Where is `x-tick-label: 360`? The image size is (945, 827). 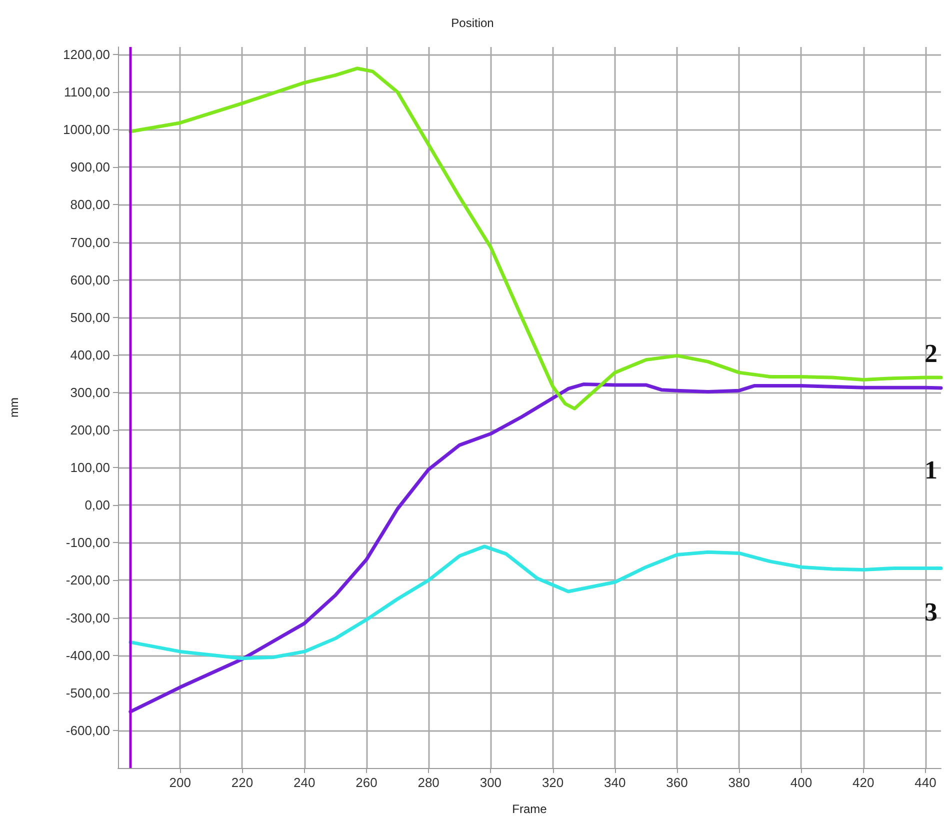
x-tick-label: 360 is located at coordinates (677, 782).